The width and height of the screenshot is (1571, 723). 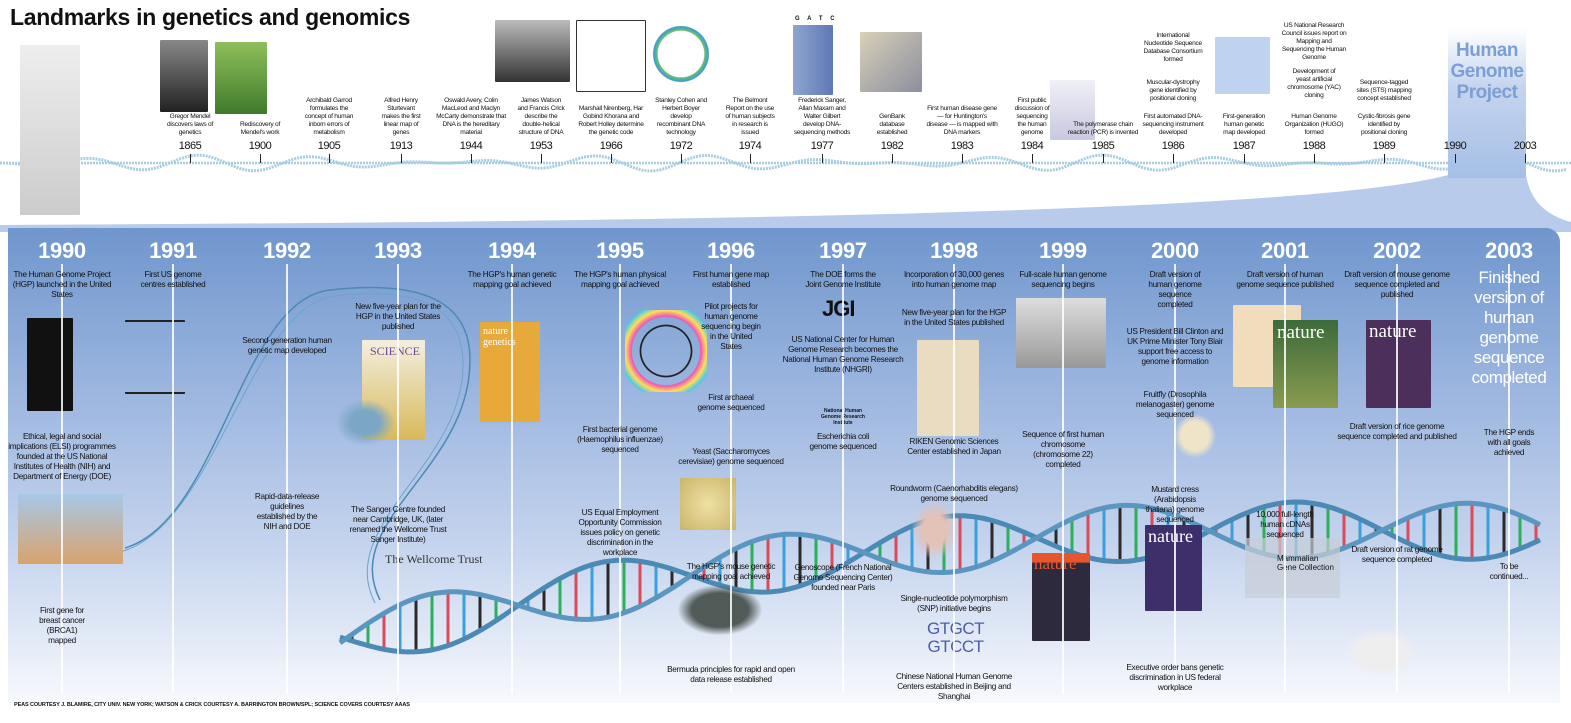 What do you see at coordinates (955, 646) in the screenshot?
I see `snp-line-2: GTCCT` at bounding box center [955, 646].